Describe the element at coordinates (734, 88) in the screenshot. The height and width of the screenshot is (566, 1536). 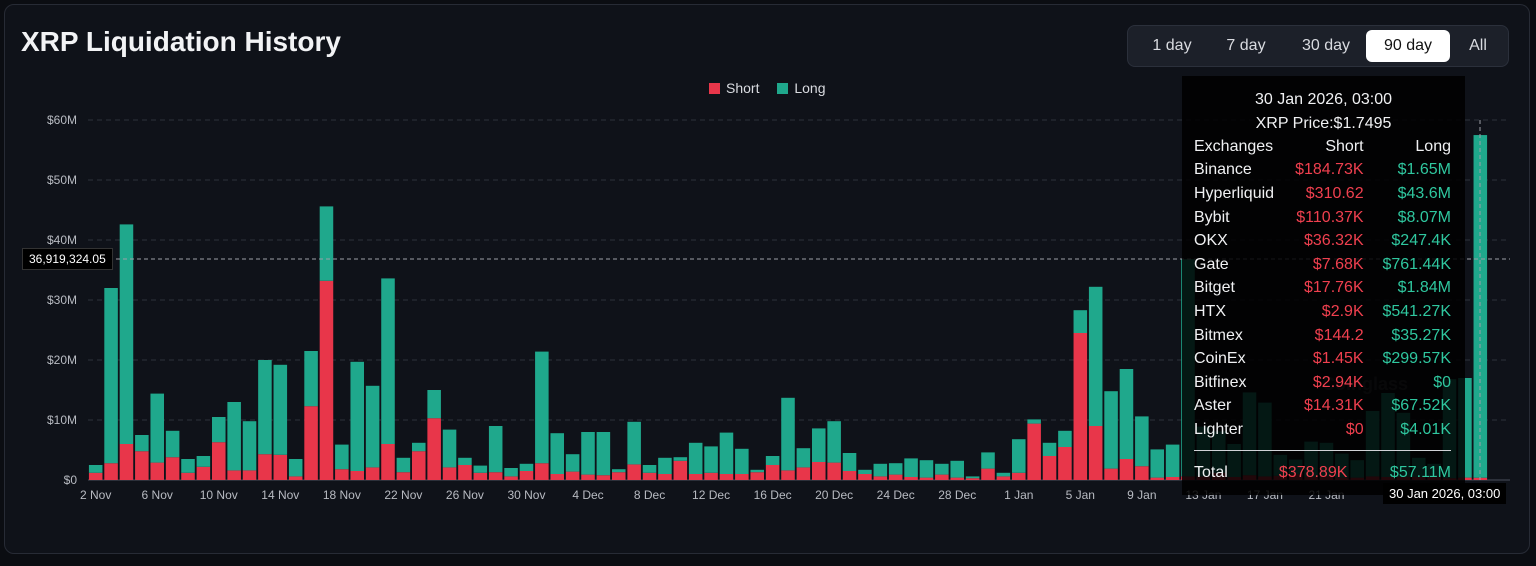
I see `legend-item-short: Short` at that location.